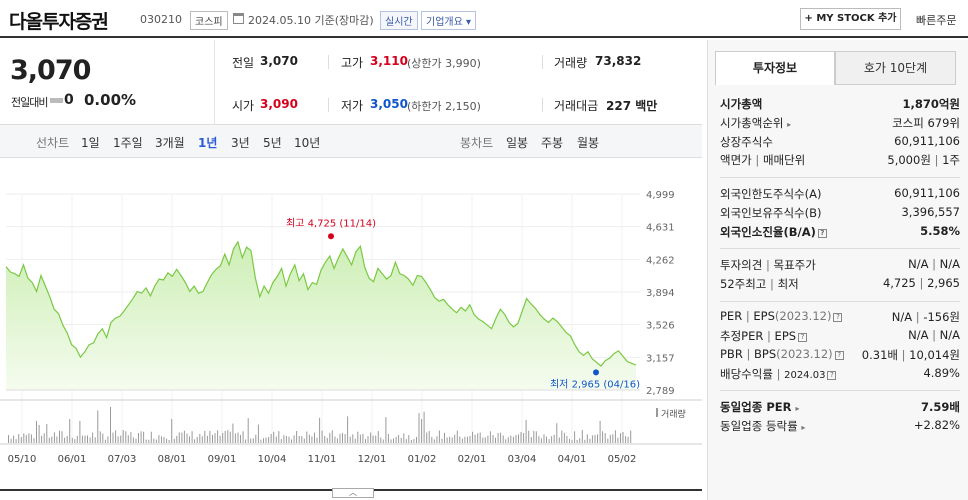 Image resolution: width=968 pixels, height=500 pixels. Describe the element at coordinates (746, 142) in the screenshot. I see `shares-label: 상장주식수` at that location.